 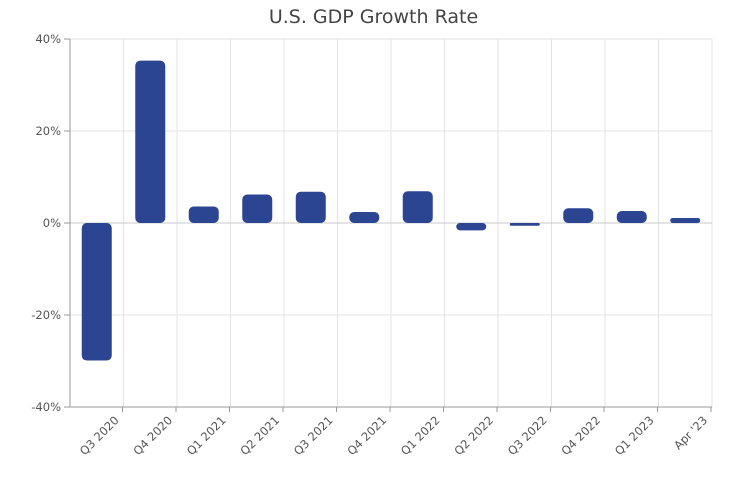 I want to click on x-tick-label: Q1 2021, so click(x=206, y=435).